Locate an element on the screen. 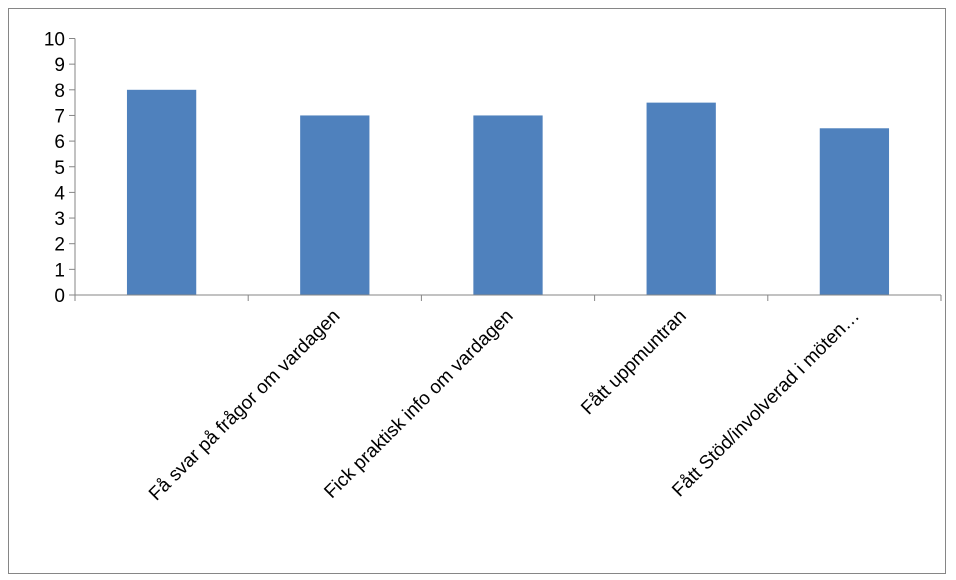  y-tick-label: 10 is located at coordinates (54, 40).